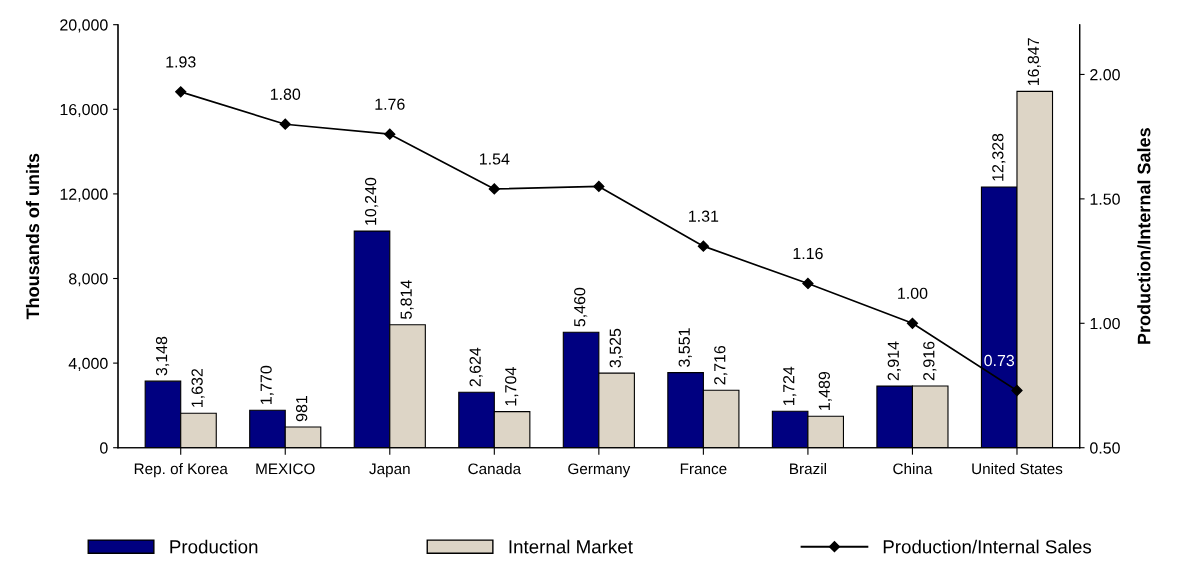 Image resolution: width=1180 pixels, height=574 pixels. Describe the element at coordinates (285, 469) in the screenshot. I see `x-tick-label: MEXICO` at that location.